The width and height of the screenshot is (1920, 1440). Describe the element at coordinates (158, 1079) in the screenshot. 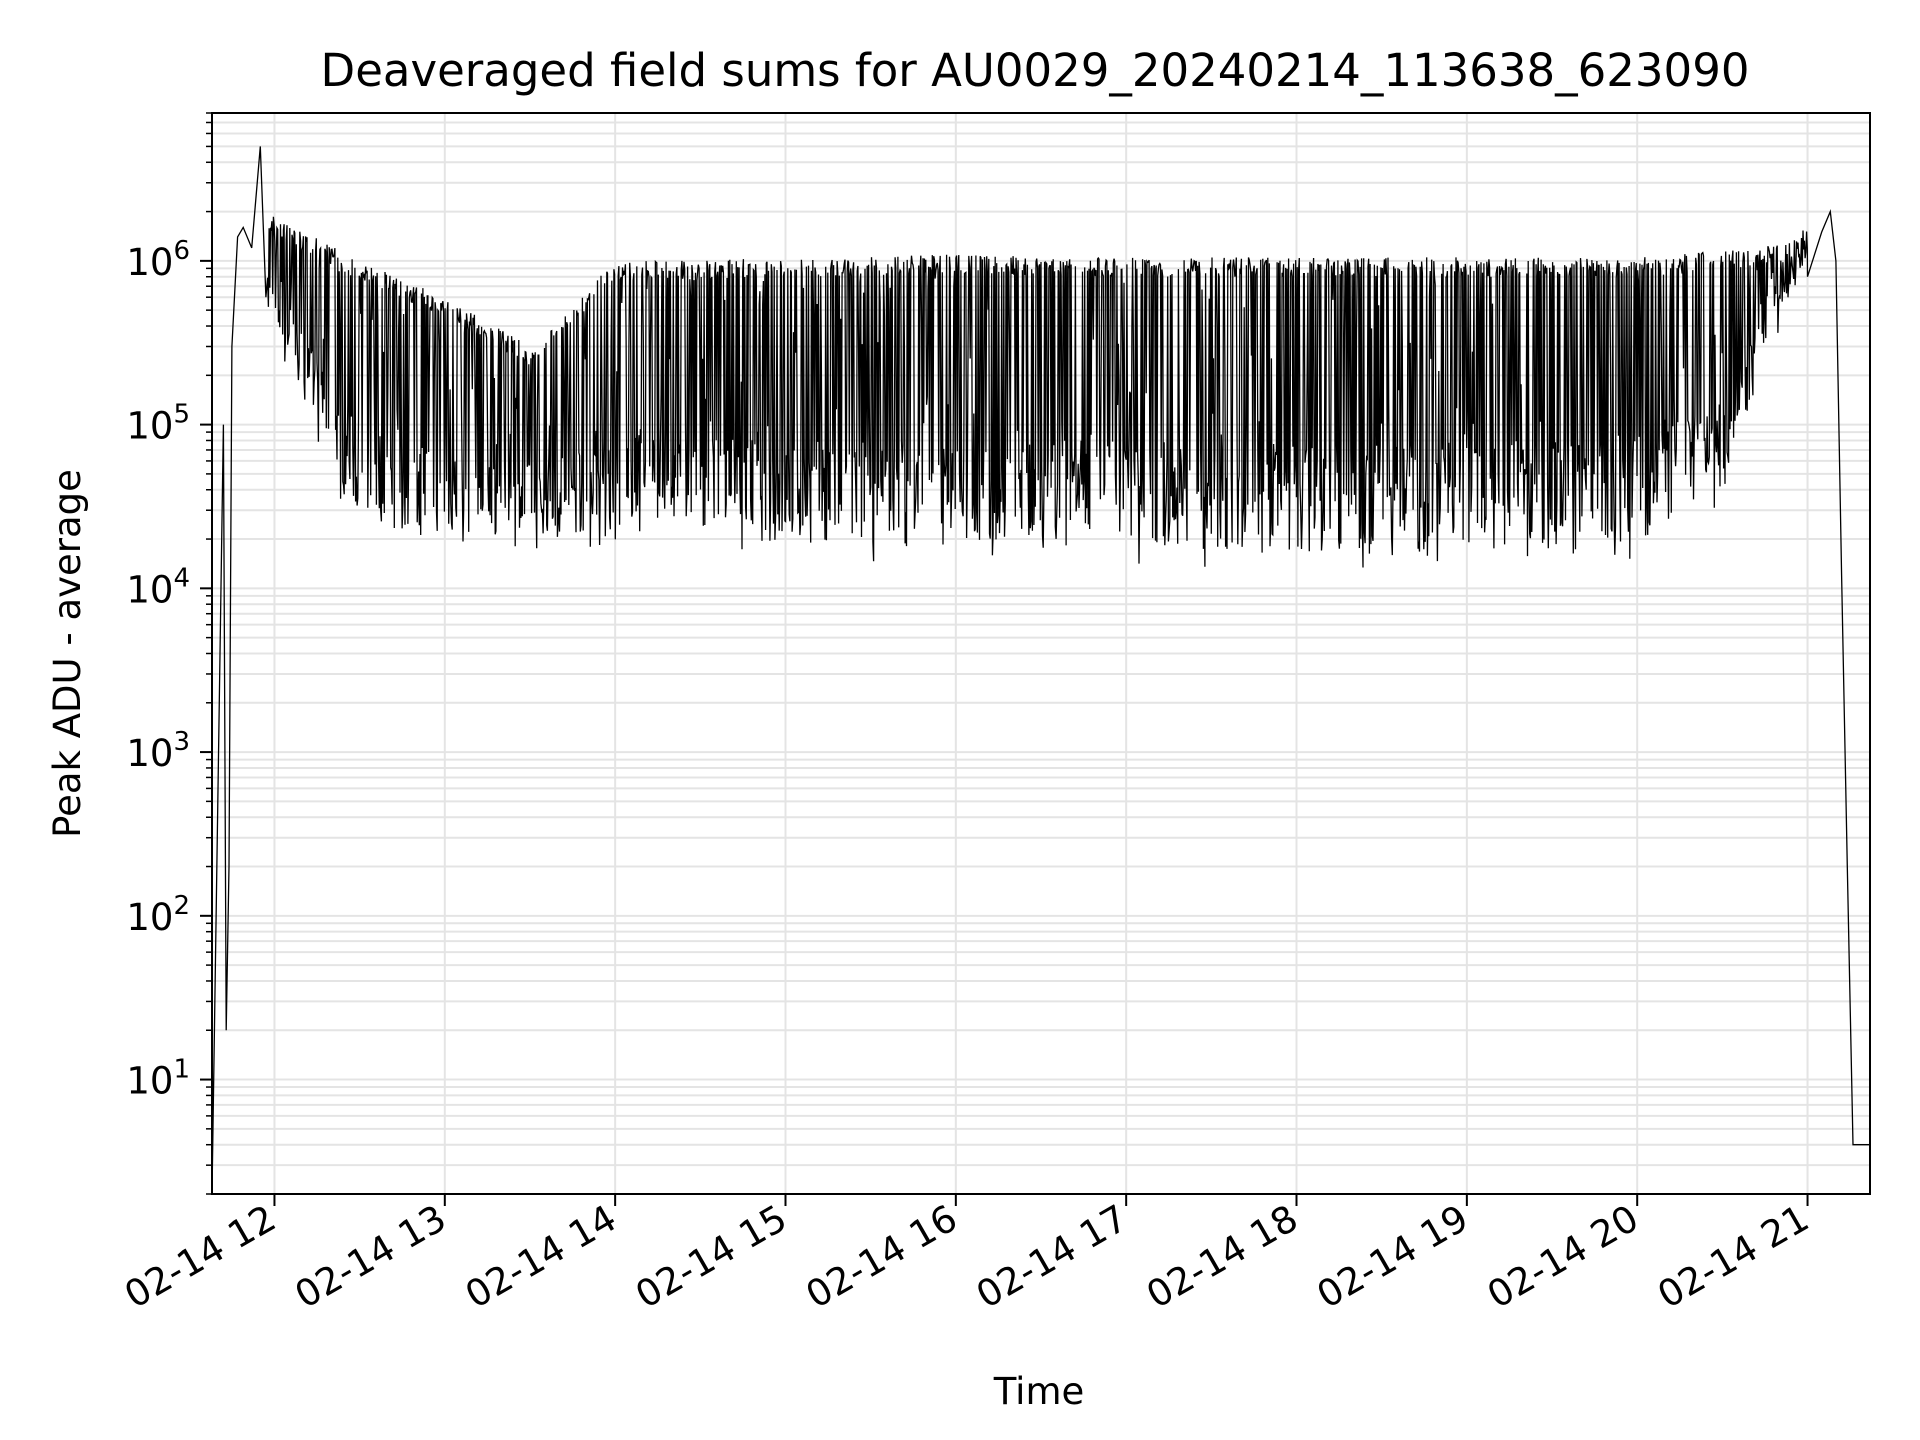

I see `y-tick-label: 101` at that location.